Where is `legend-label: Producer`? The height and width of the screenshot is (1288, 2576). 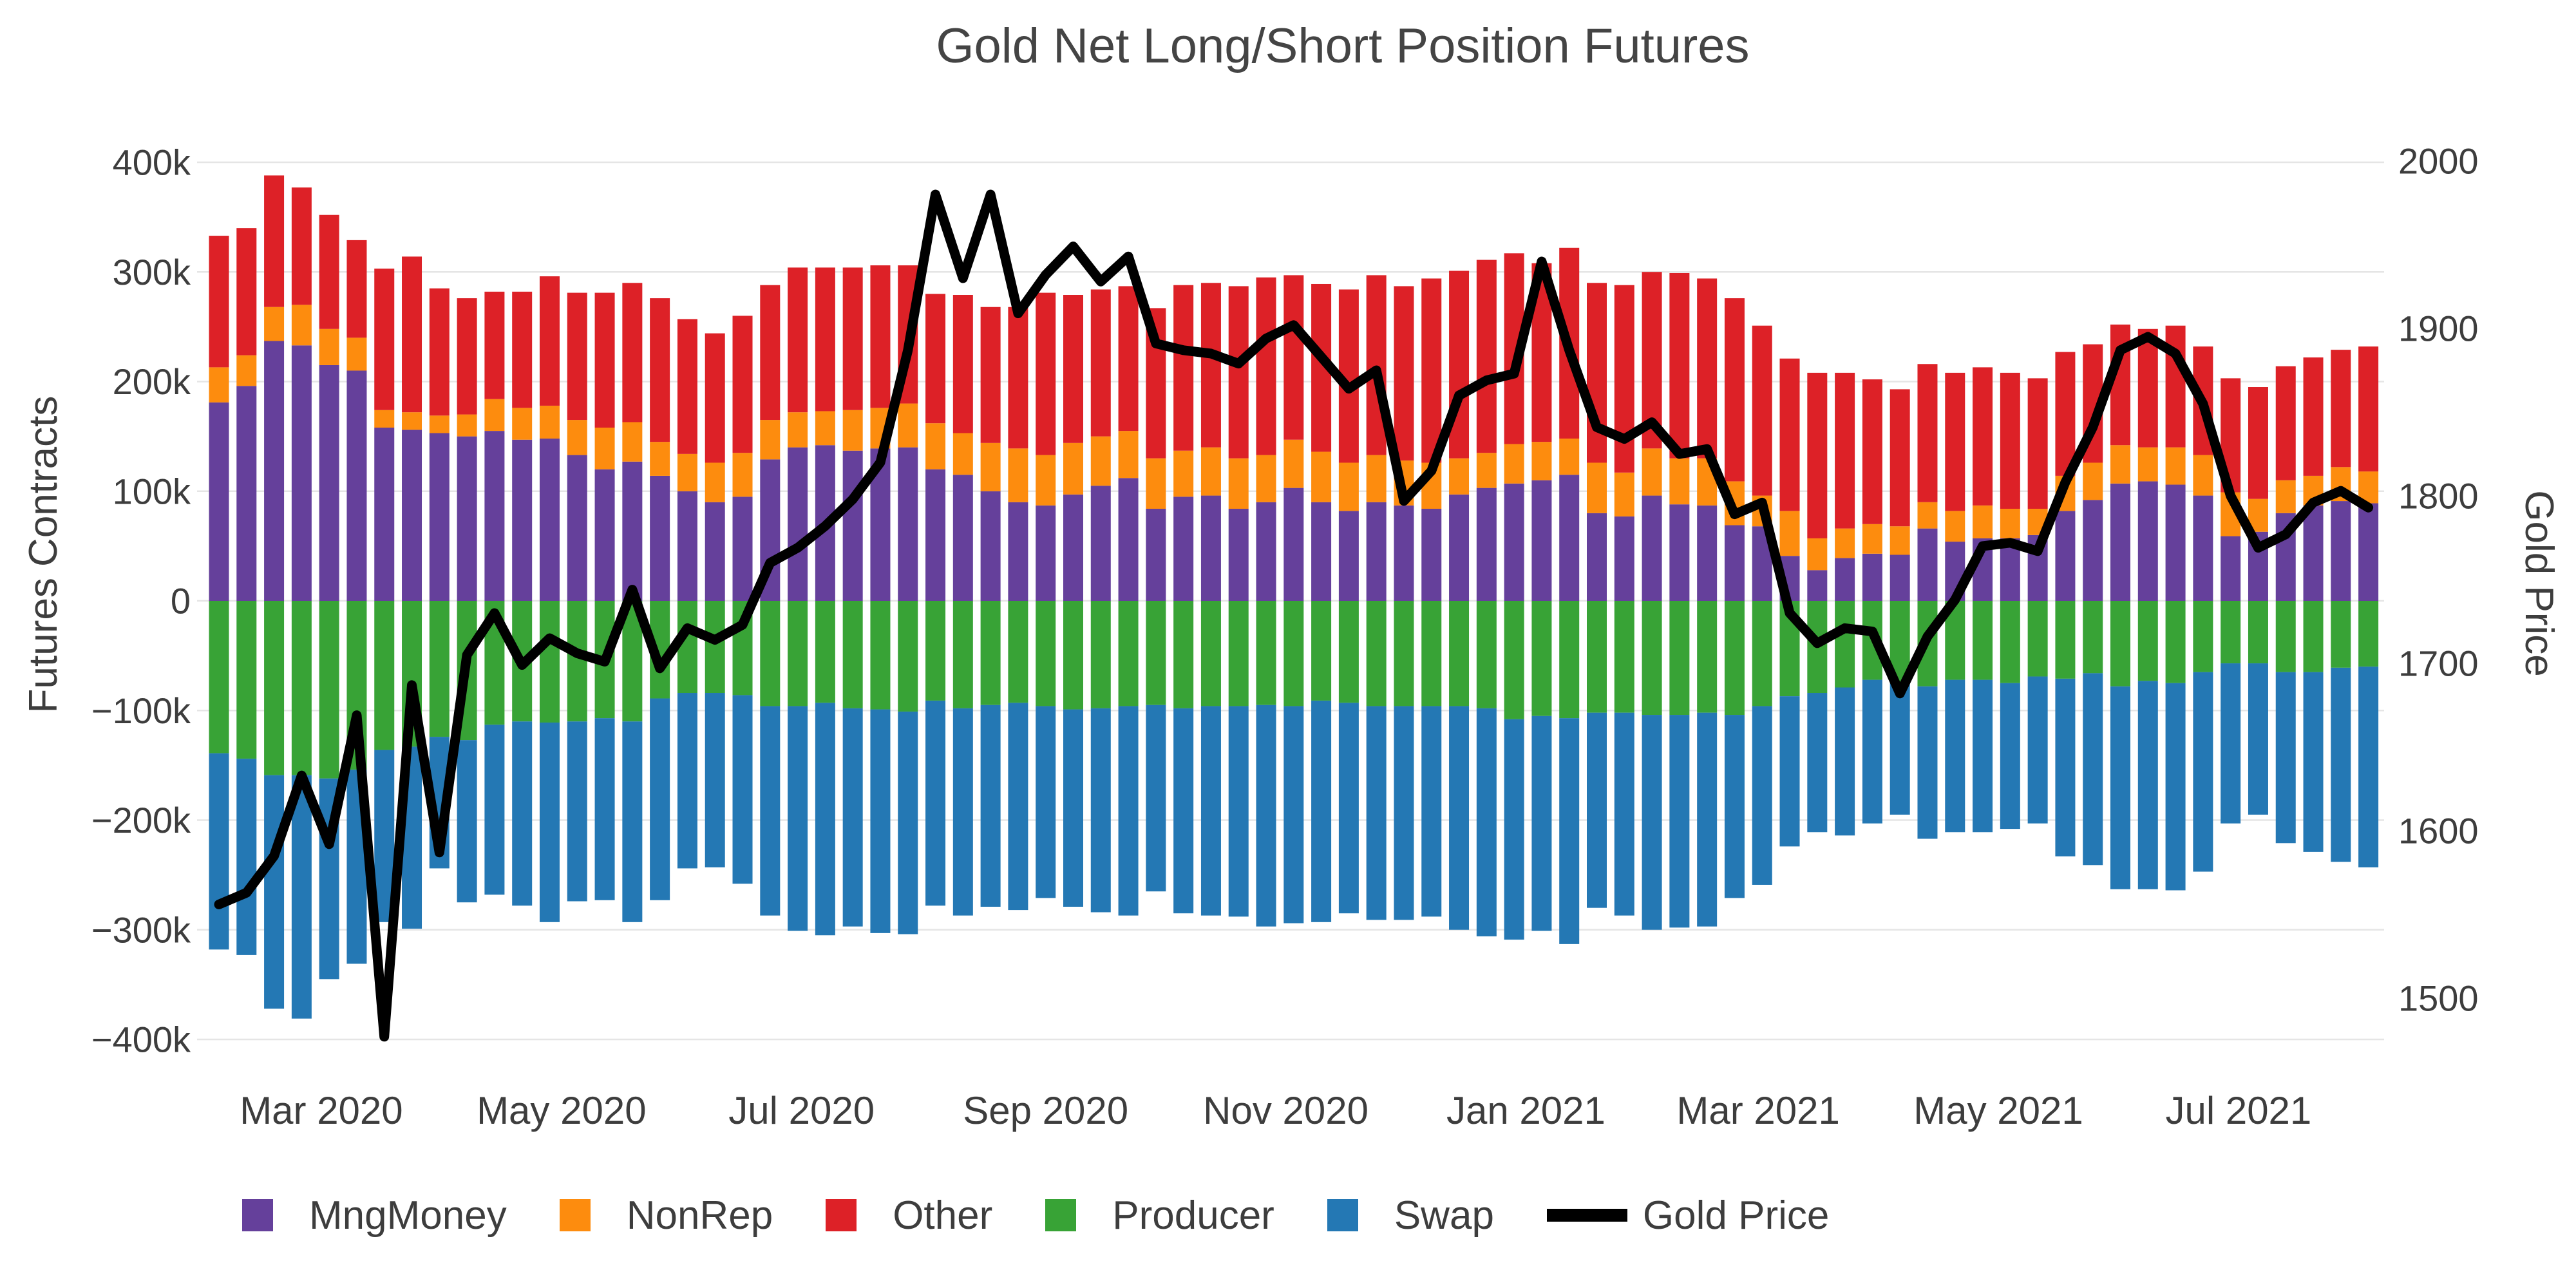
legend-label: Producer is located at coordinates (1193, 1215).